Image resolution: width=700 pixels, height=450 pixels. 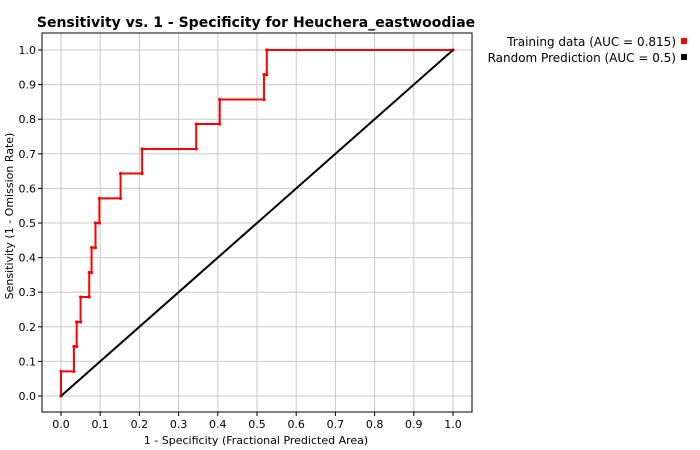 I want to click on y-tick-label: 0.1, so click(x=28, y=361).